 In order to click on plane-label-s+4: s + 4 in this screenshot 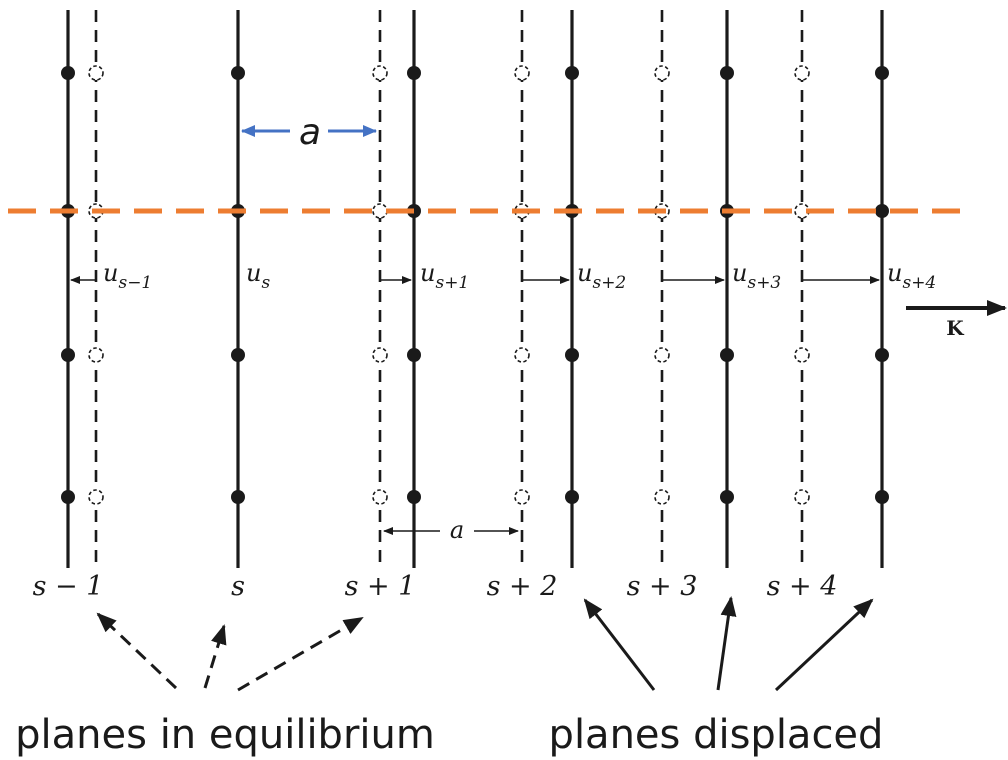, I will do `click(802, 586)`.